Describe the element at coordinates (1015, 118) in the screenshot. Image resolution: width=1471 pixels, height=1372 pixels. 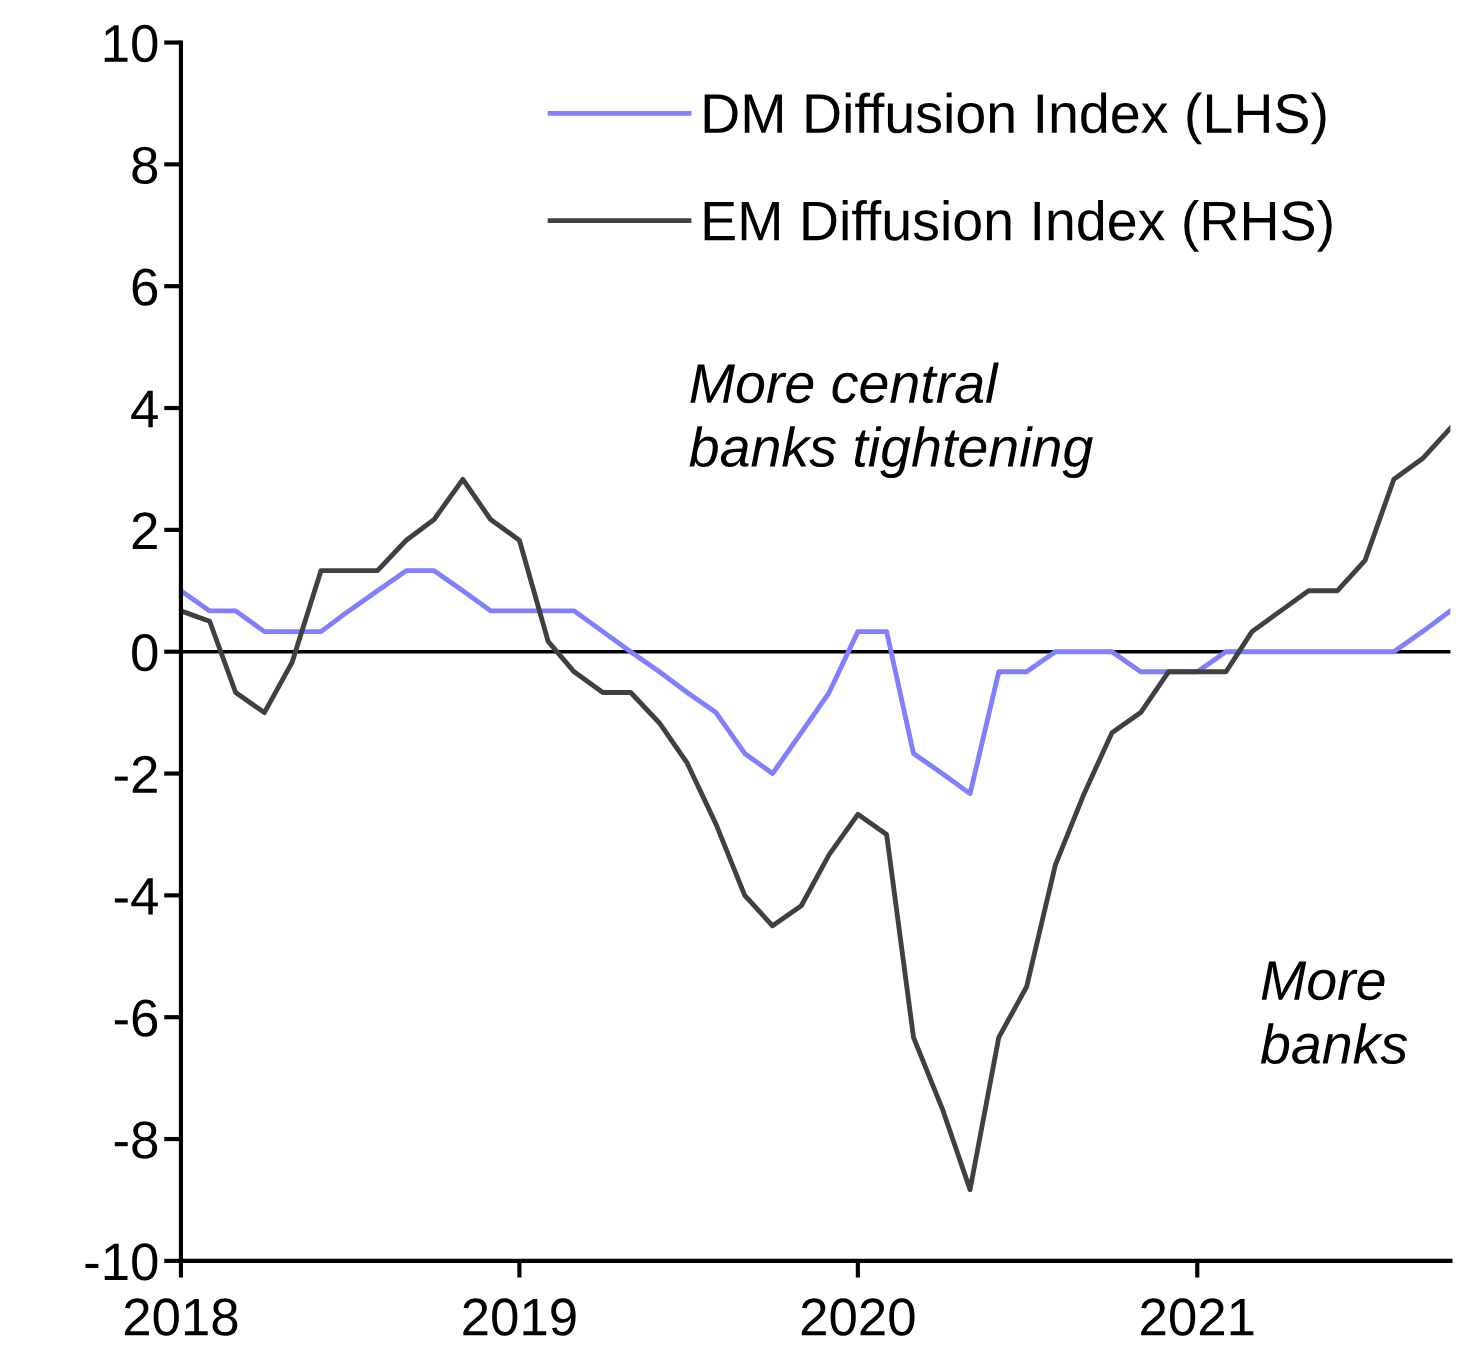
I see `legend-label: DM Diffusion Index (LHS)` at that location.